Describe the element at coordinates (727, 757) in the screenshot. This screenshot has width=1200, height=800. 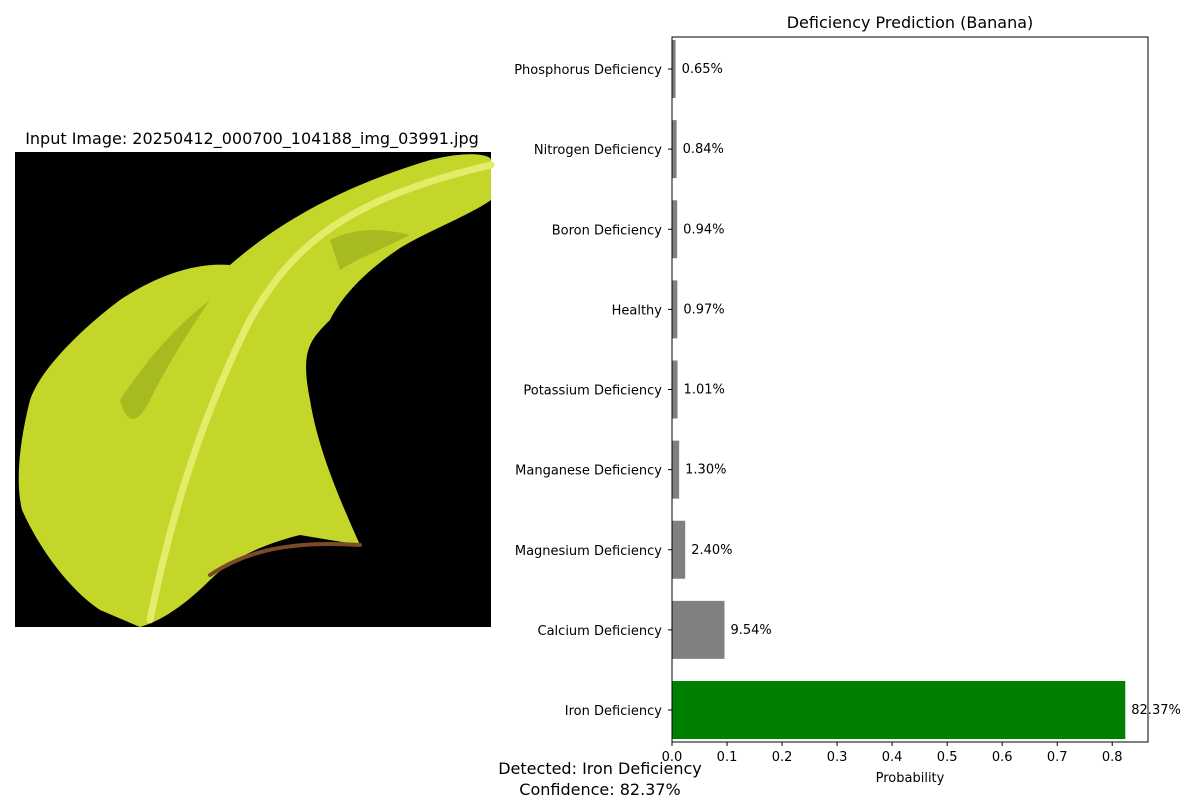
I see `x-tick-label: 0.1` at that location.